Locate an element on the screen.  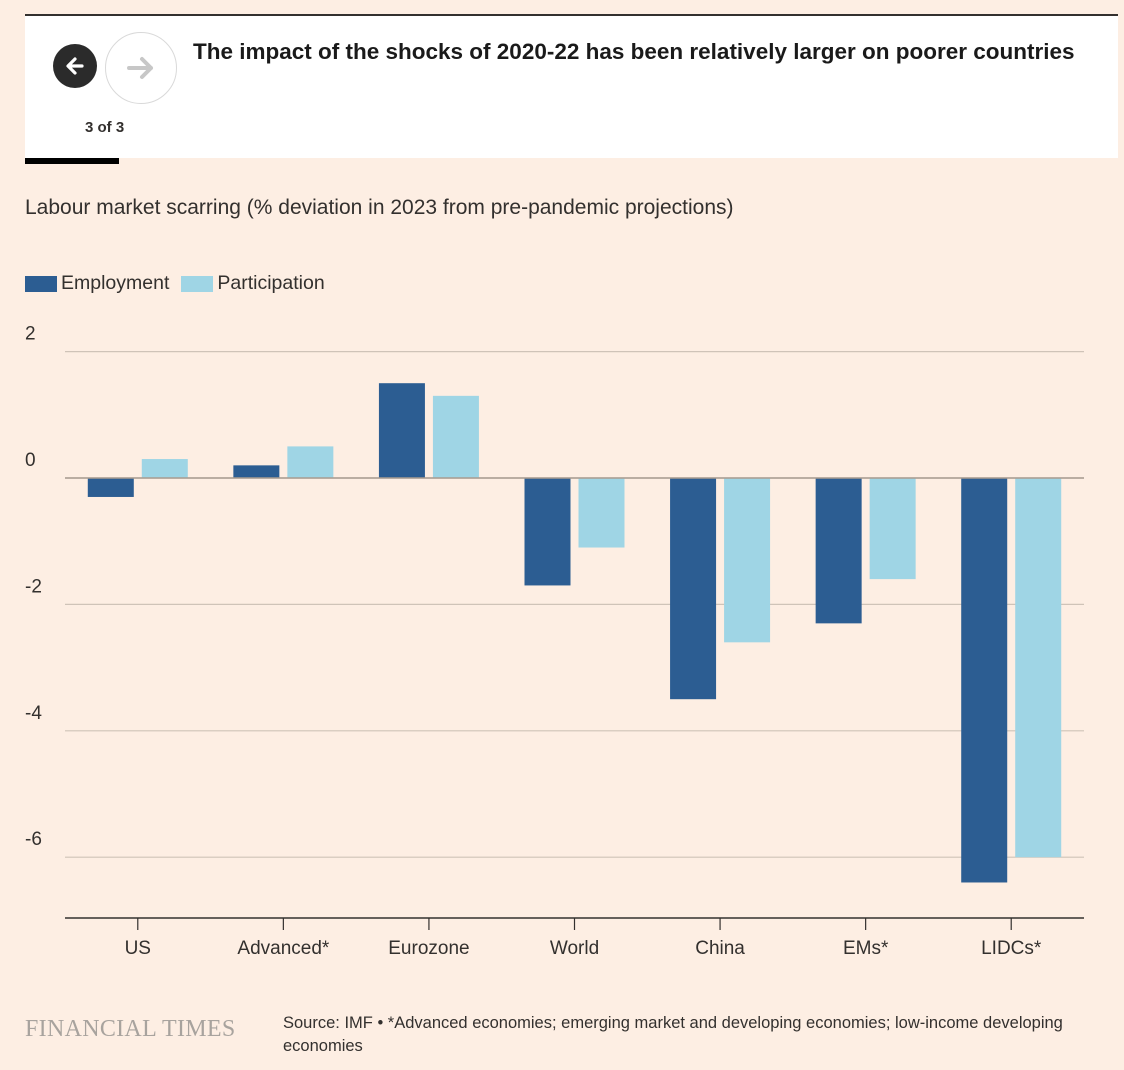
x-tick-label: China is located at coordinates (720, 948).